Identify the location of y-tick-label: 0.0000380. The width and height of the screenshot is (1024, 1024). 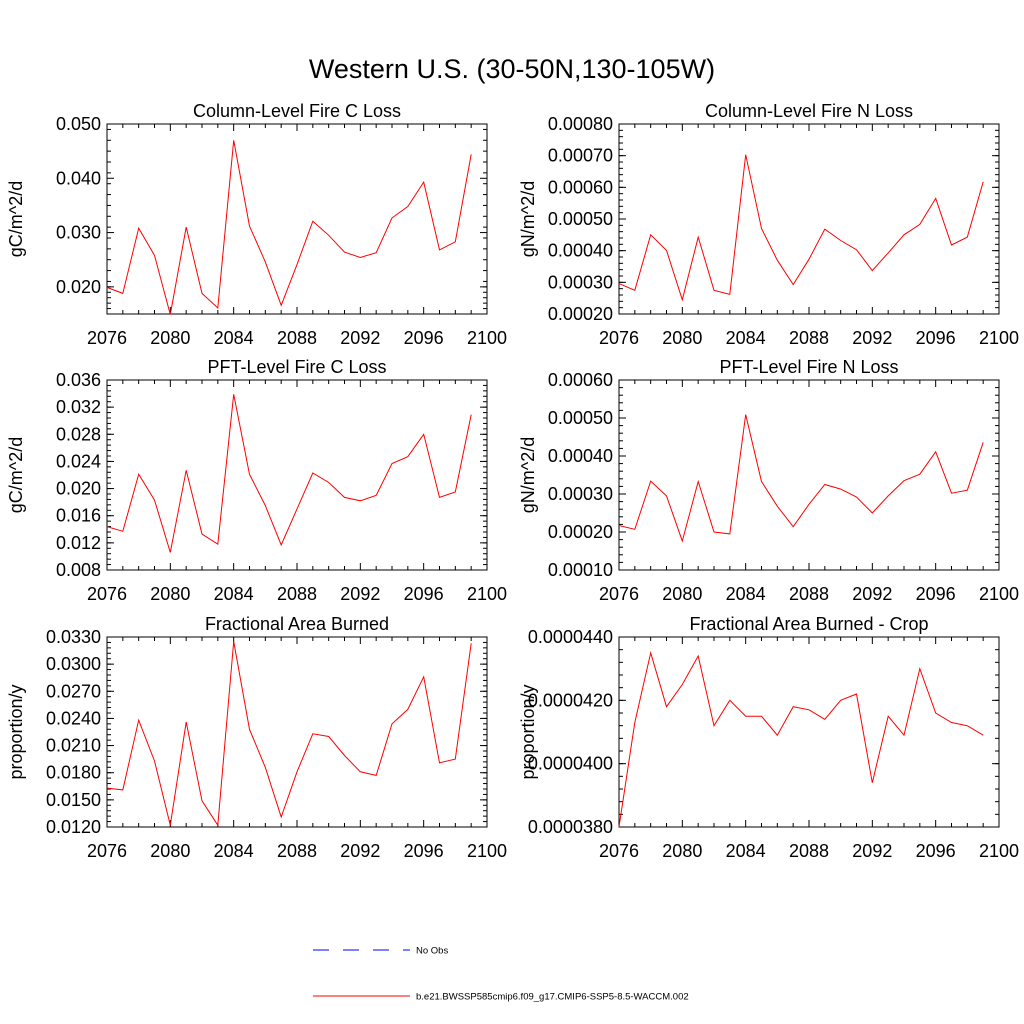
(570, 827).